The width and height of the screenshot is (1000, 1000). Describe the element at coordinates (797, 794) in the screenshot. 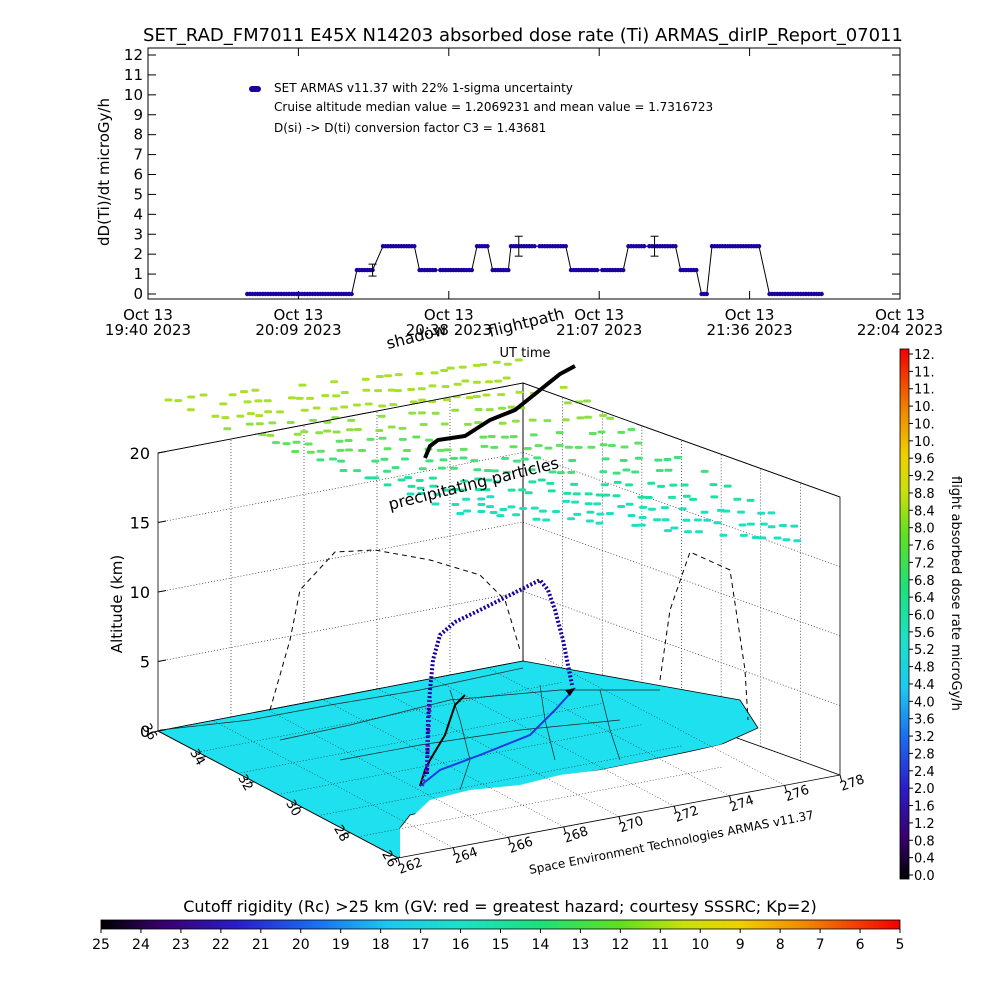

I see `lon-tick-label: 276` at that location.